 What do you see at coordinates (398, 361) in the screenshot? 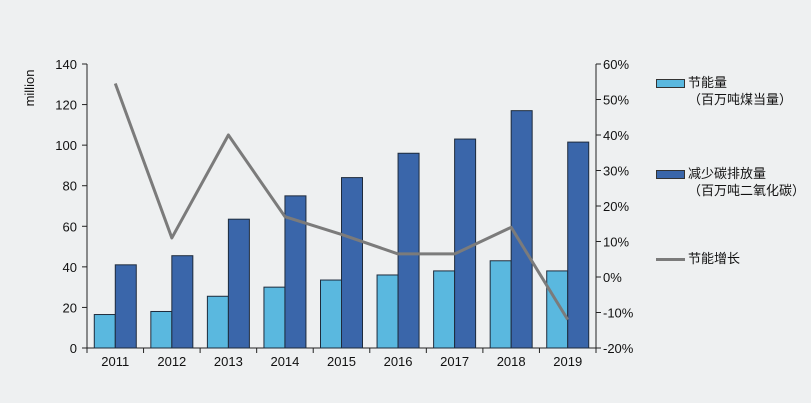
I see `x-tick-label: 2016` at bounding box center [398, 361].